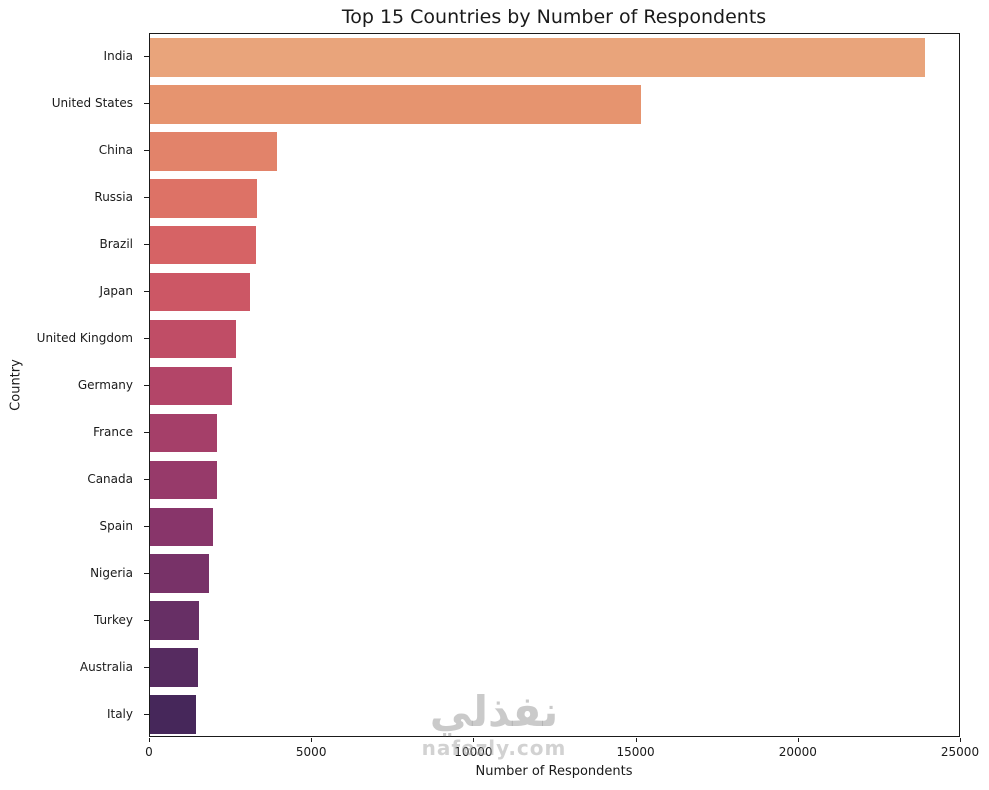  What do you see at coordinates (174, 620) in the screenshot?
I see `bar-turkey` at bounding box center [174, 620].